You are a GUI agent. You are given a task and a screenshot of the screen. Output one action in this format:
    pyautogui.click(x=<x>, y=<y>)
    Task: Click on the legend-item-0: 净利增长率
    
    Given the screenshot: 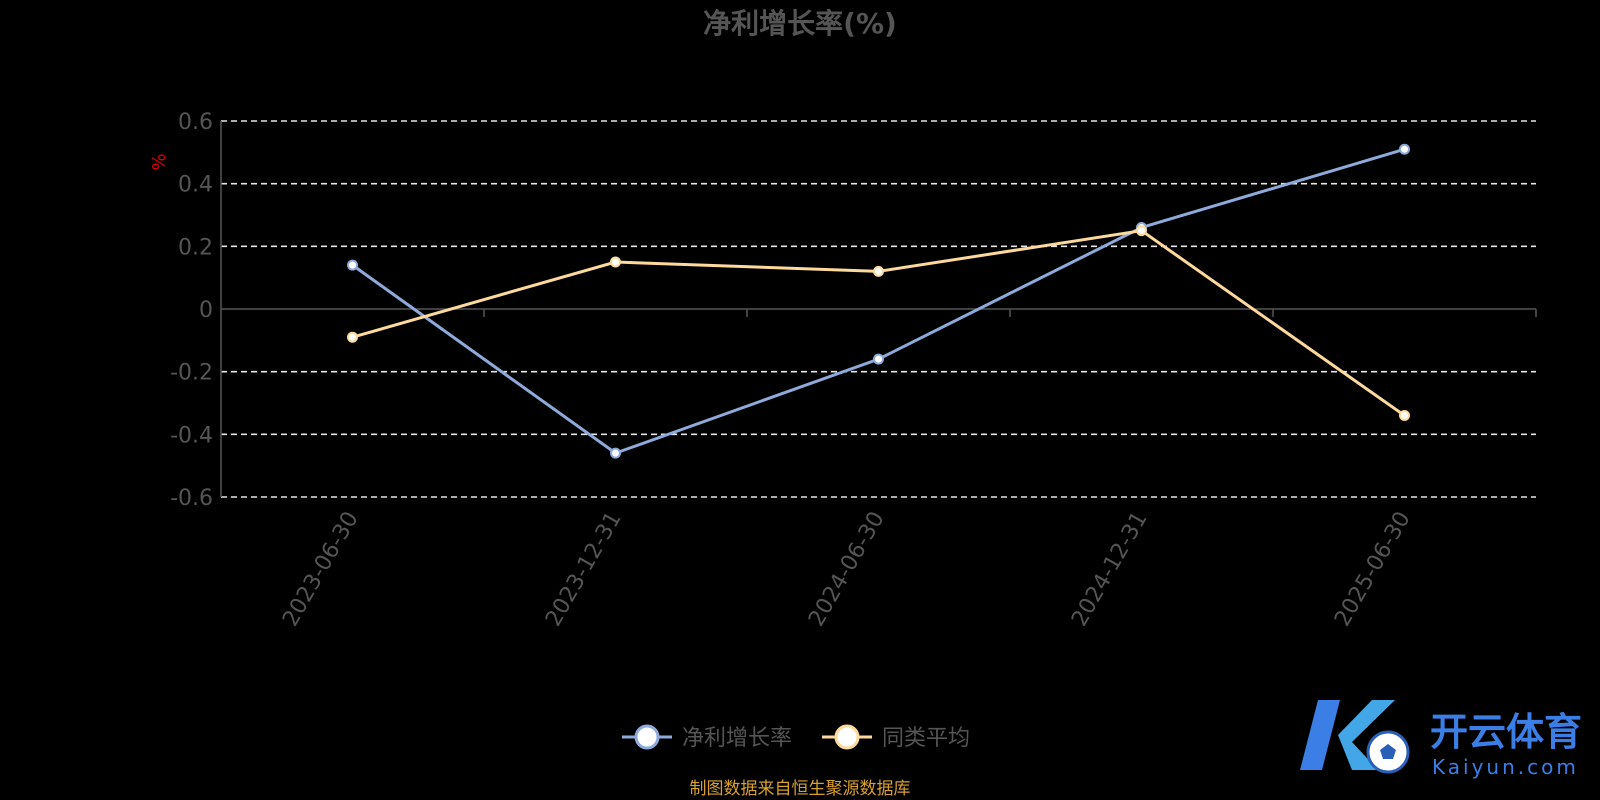 What is the action you would take?
    pyautogui.click(x=707, y=737)
    